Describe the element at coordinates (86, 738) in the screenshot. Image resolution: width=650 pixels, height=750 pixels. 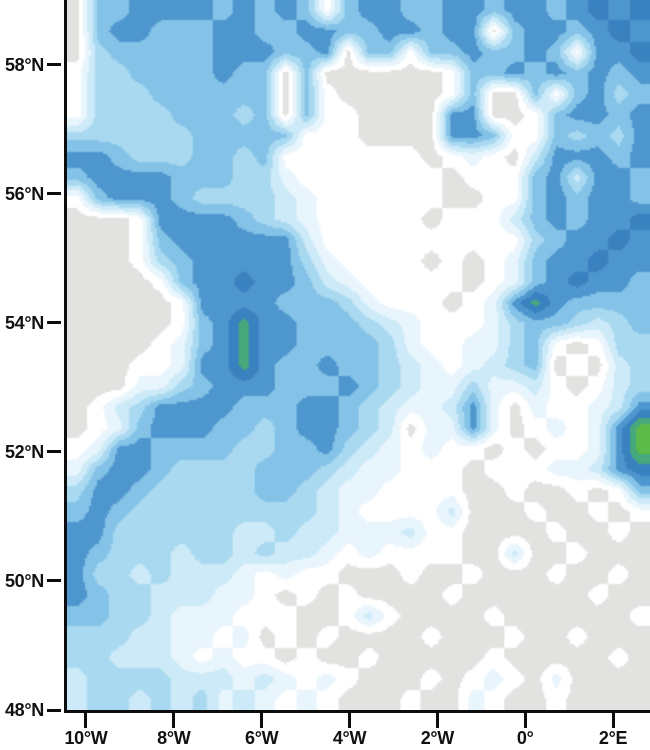
I see `lon-tick-label: 10°W` at that location.